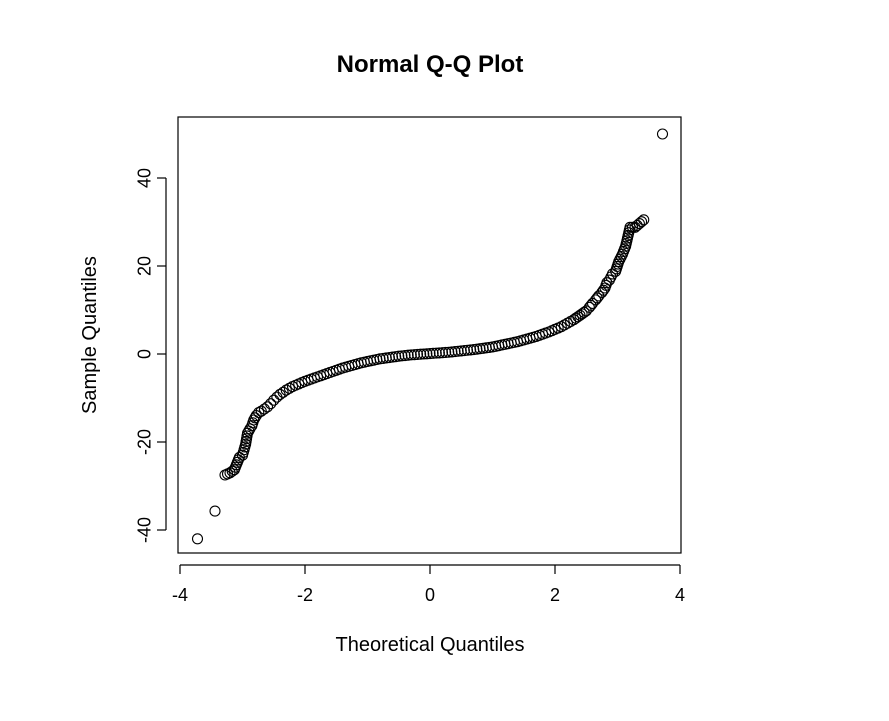  I want to click on y-tick-label: 40, so click(144, 178).